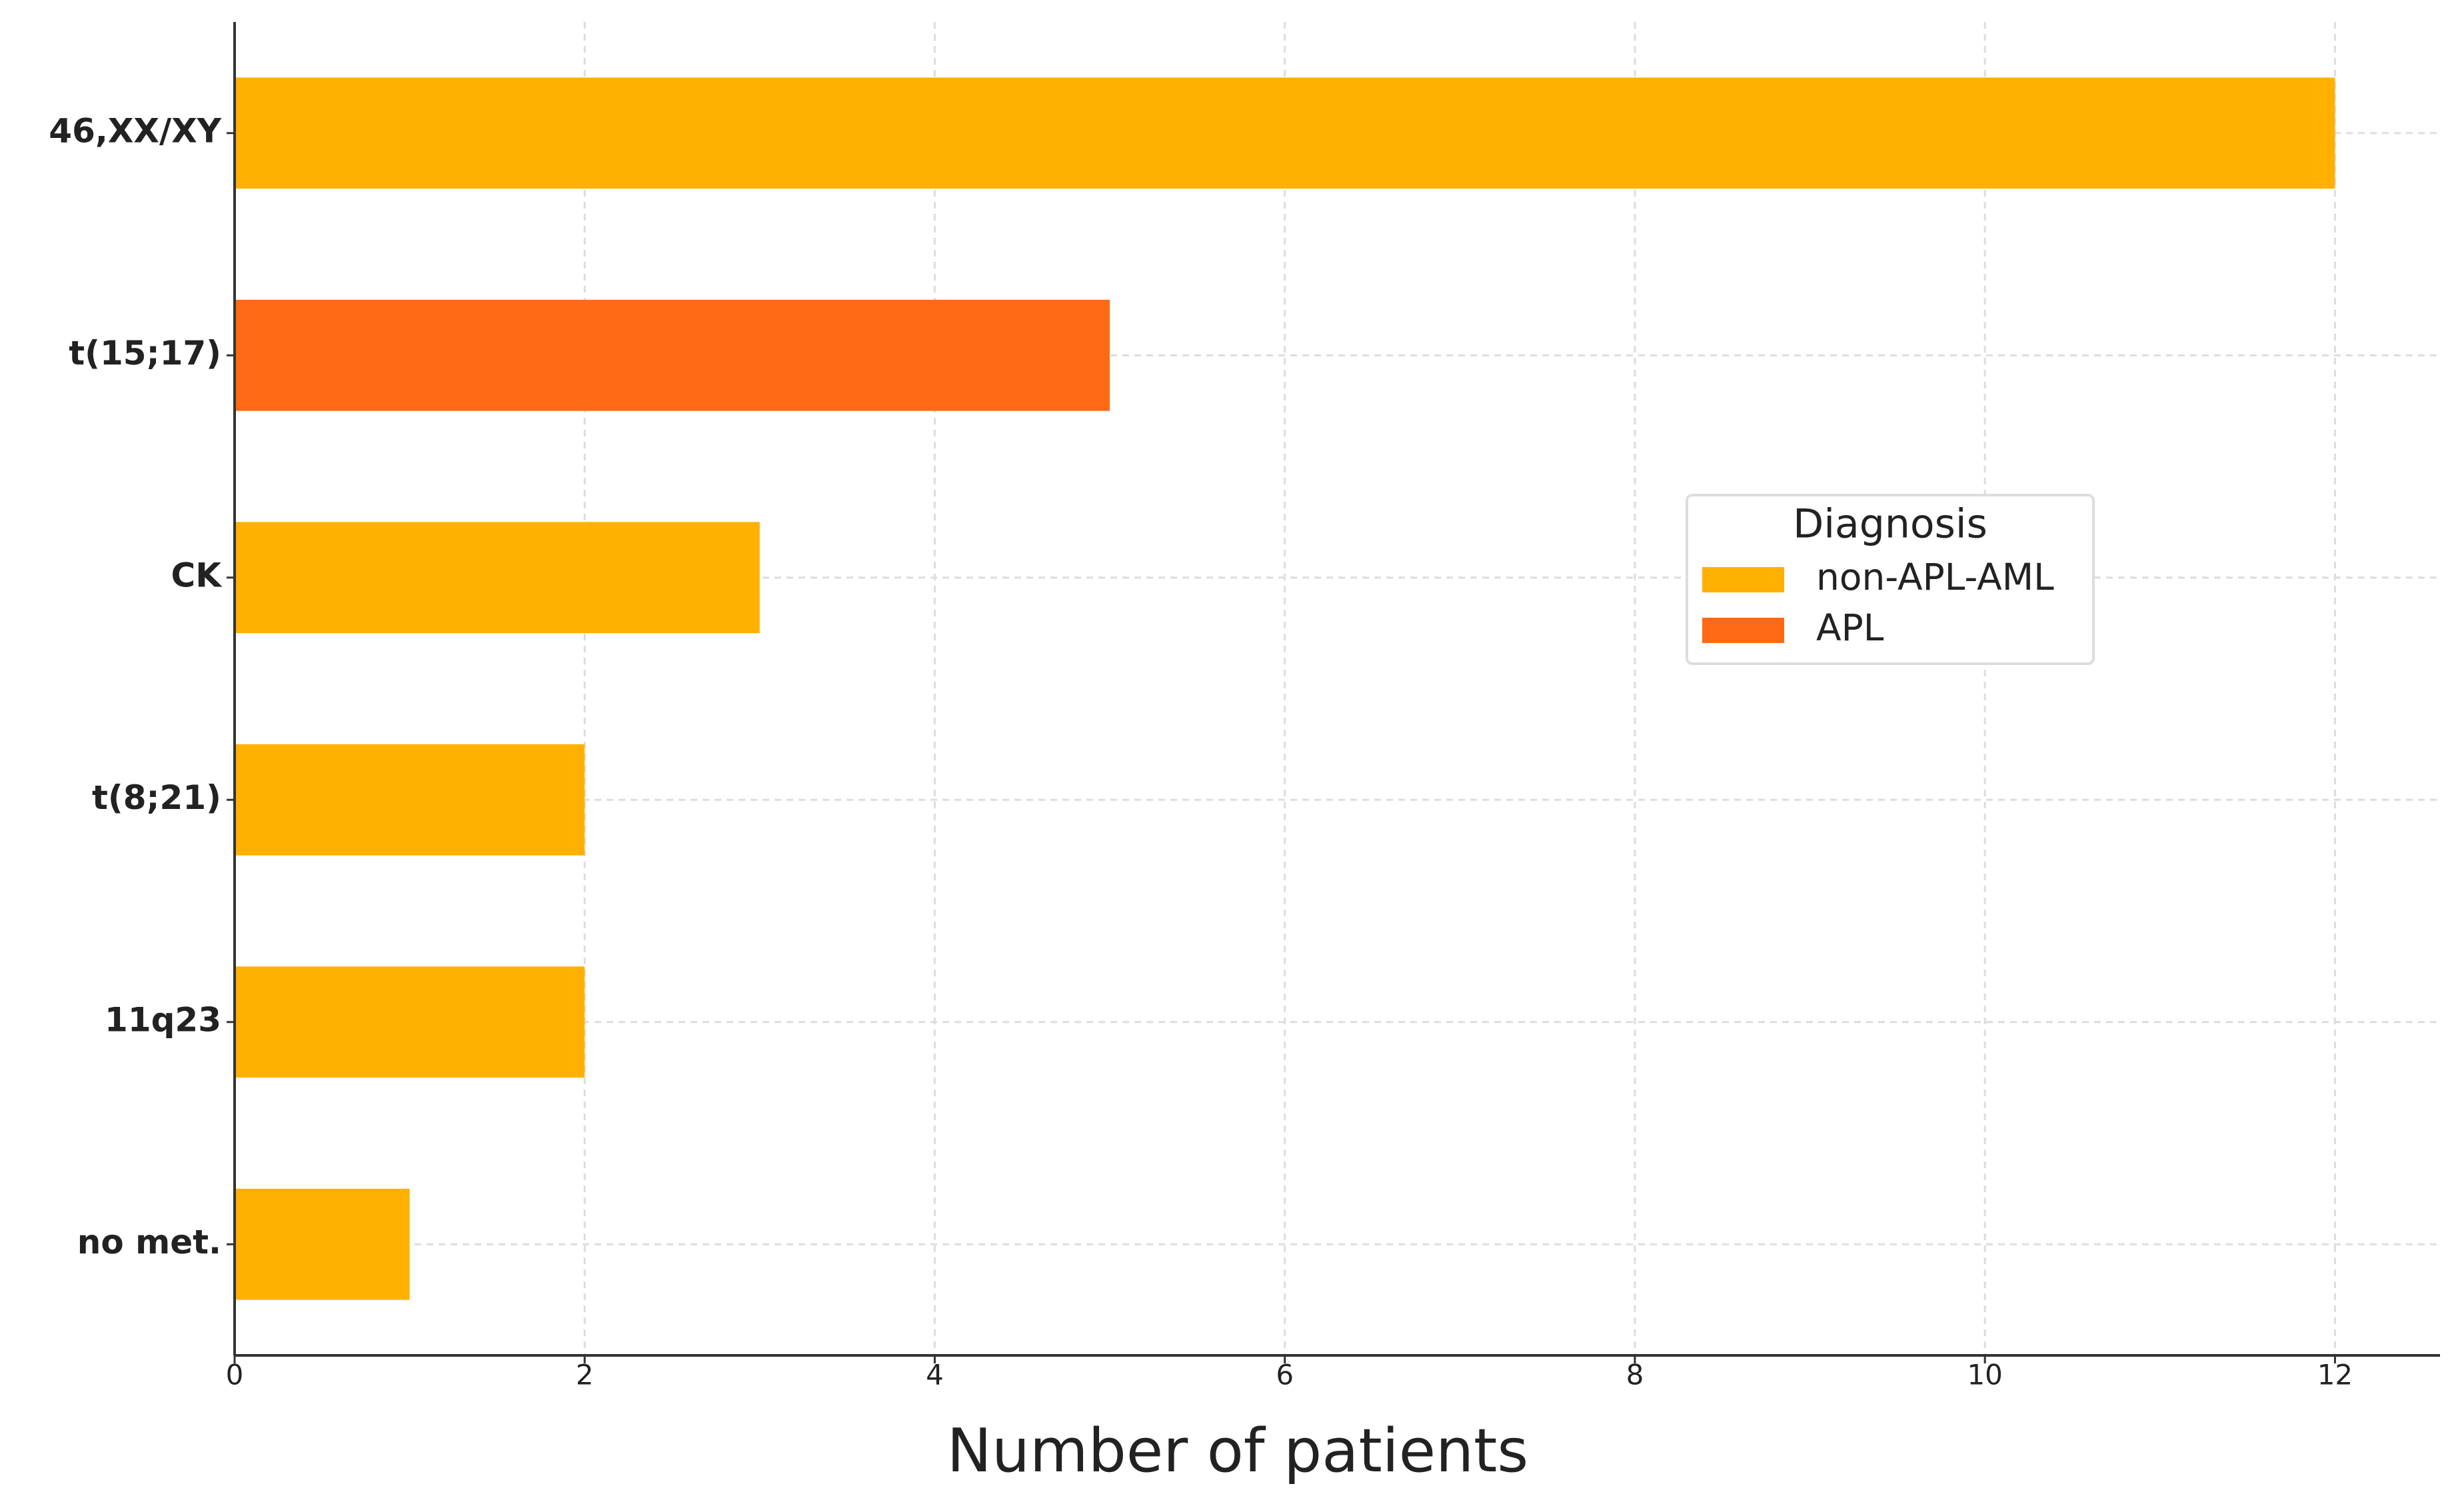 The image size is (2464, 1504). What do you see at coordinates (135, 130) in the screenshot?
I see `y-tick-label: 46,XX/XY` at bounding box center [135, 130].